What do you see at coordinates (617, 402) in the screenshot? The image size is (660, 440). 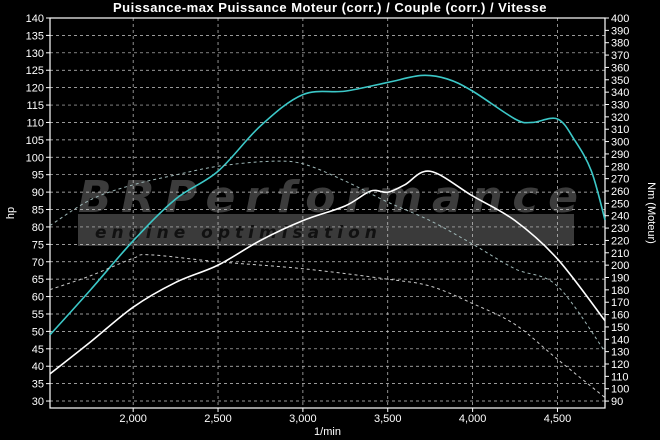 I see `y2-tick-label: 90` at bounding box center [617, 402].